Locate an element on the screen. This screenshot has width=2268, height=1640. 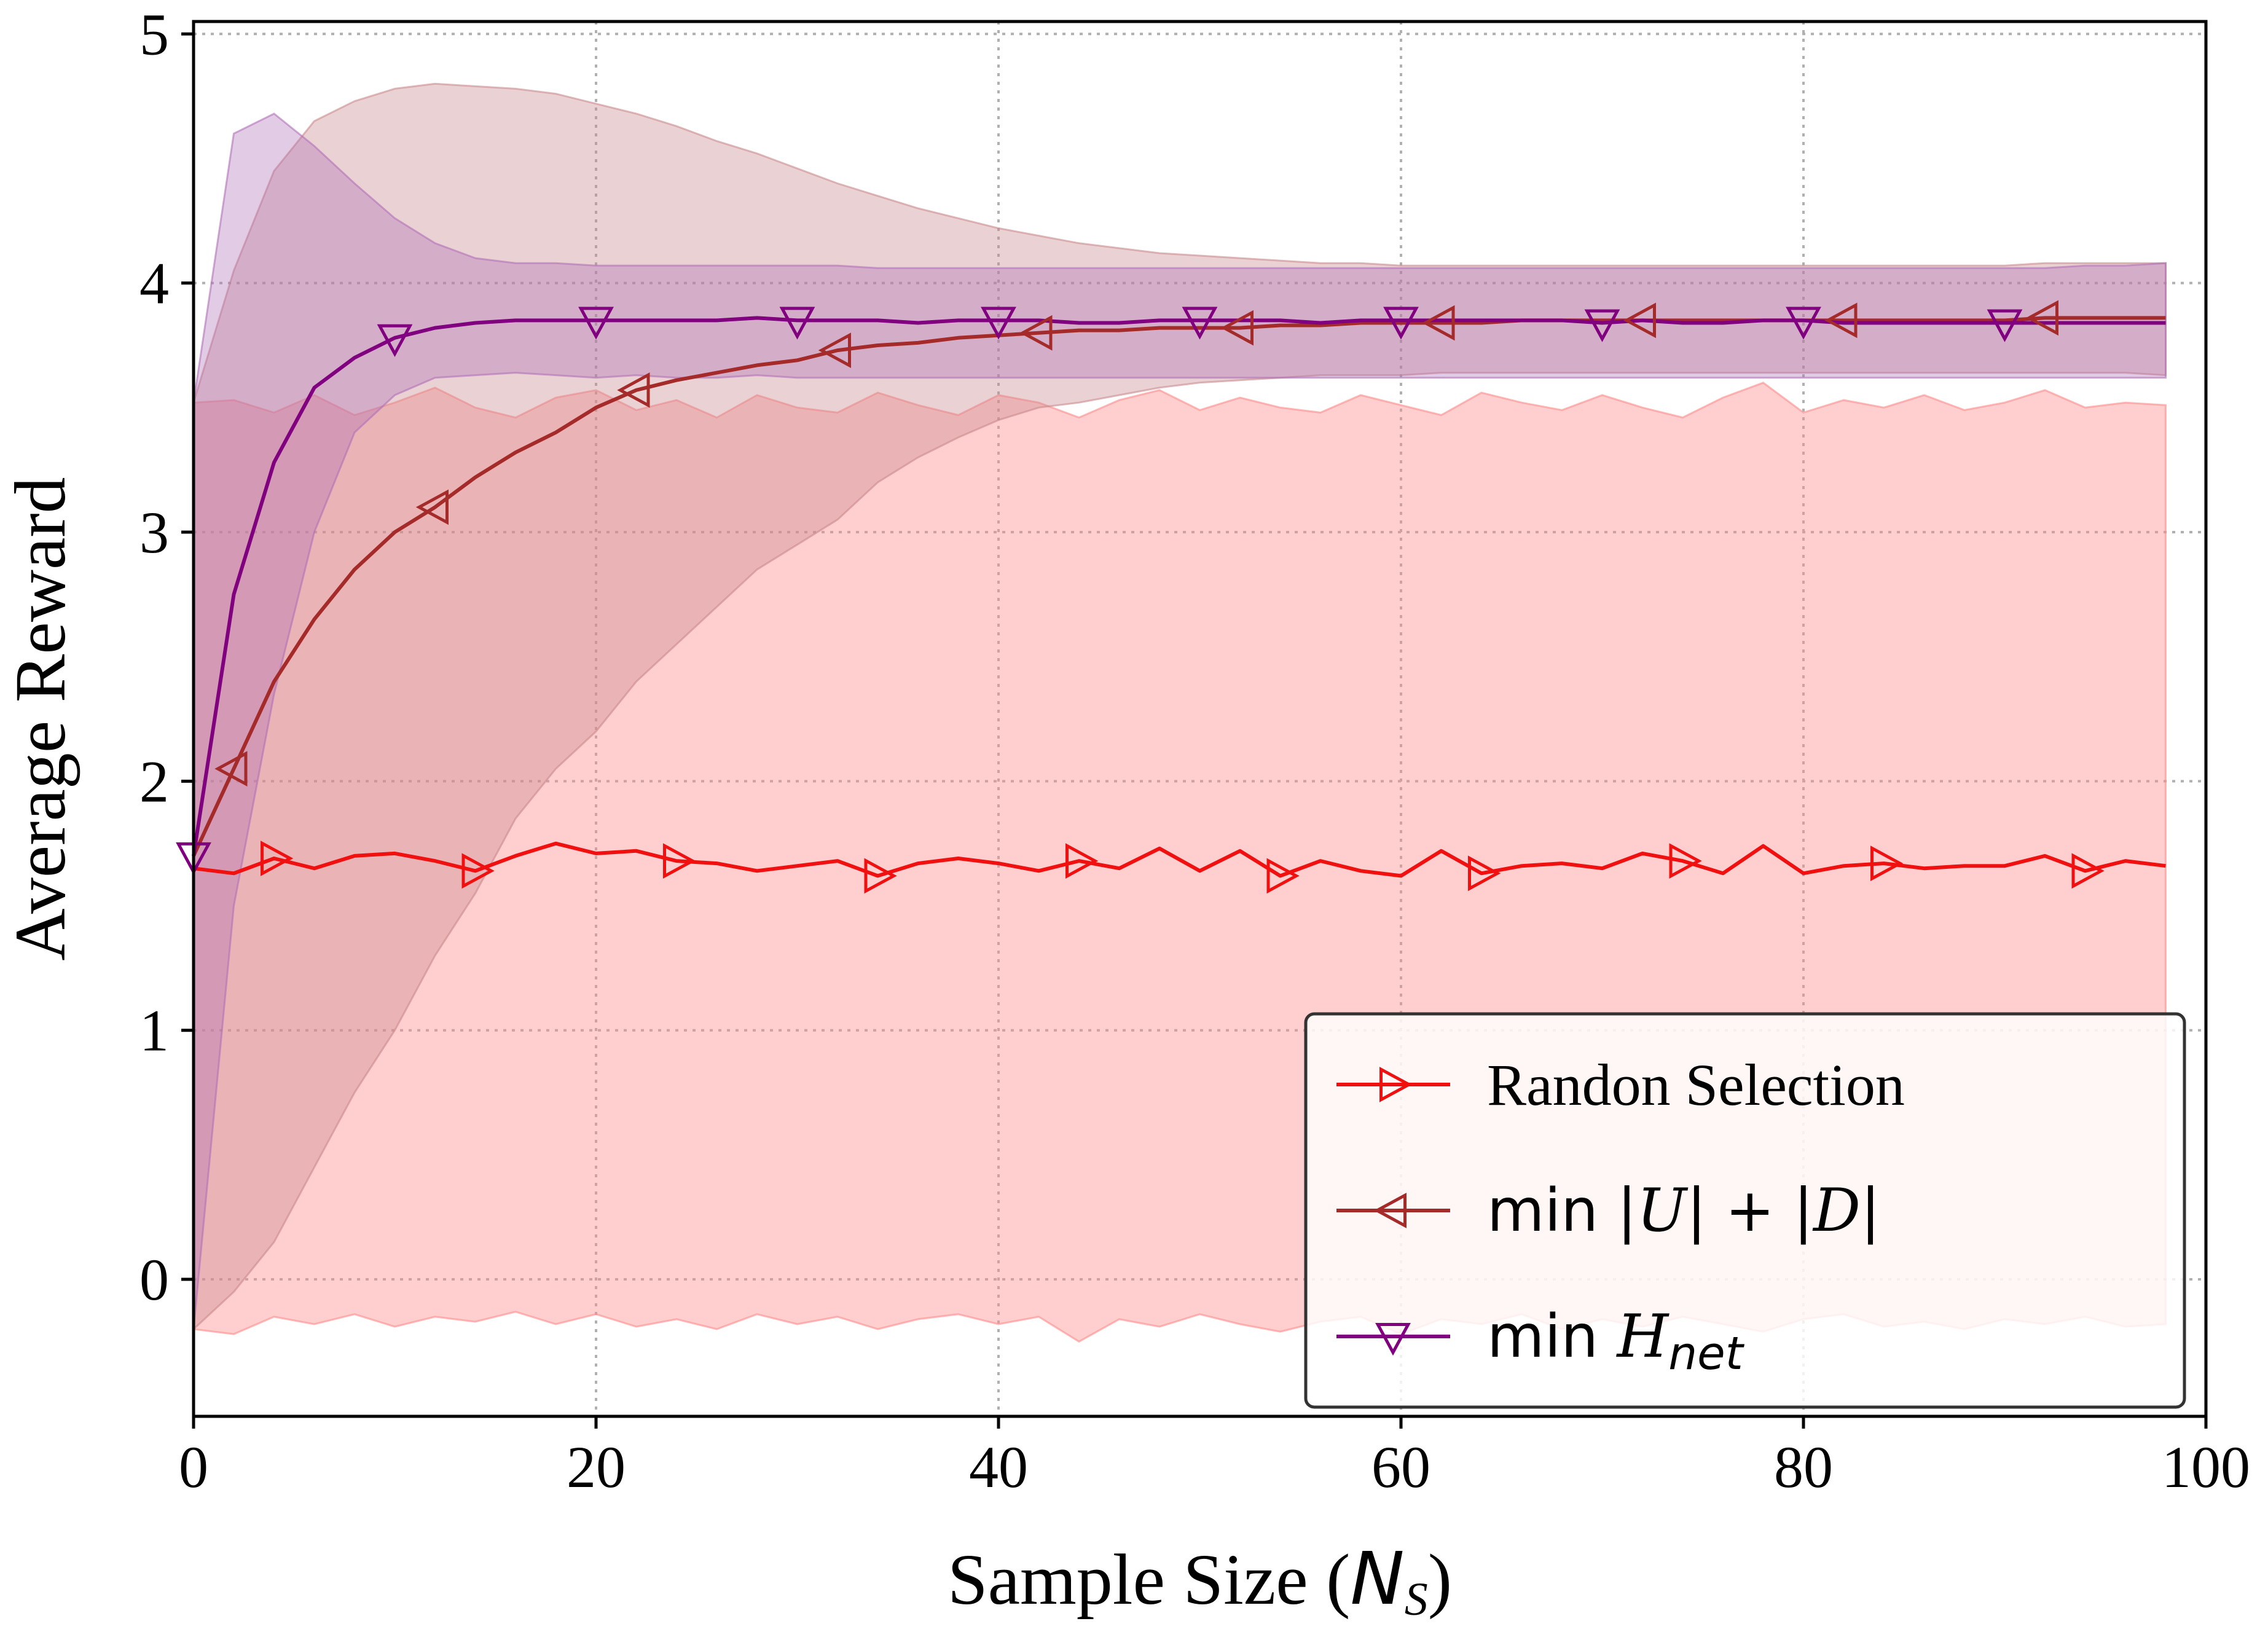
x-axis-title-sub: S is located at coordinates (1416, 1599).